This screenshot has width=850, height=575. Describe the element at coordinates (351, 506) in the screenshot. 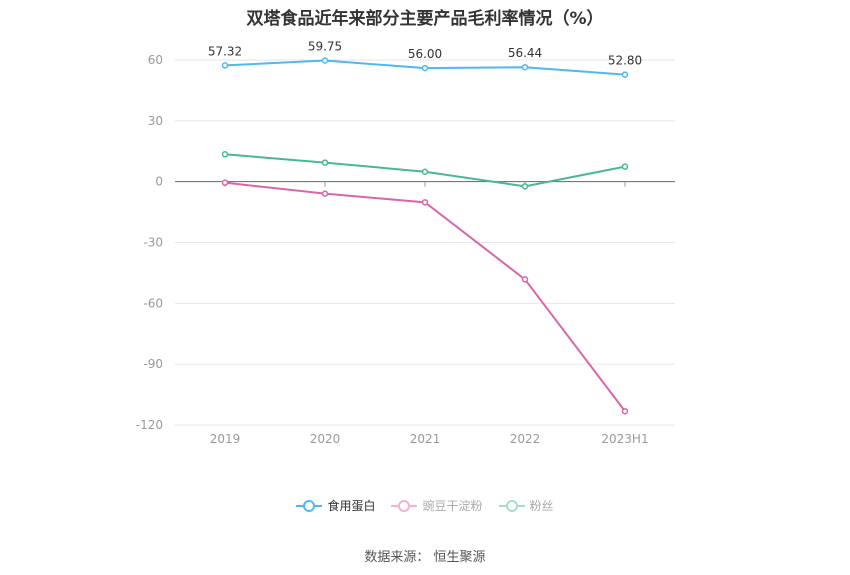

I see `legend-label: 食用蛋白` at that location.